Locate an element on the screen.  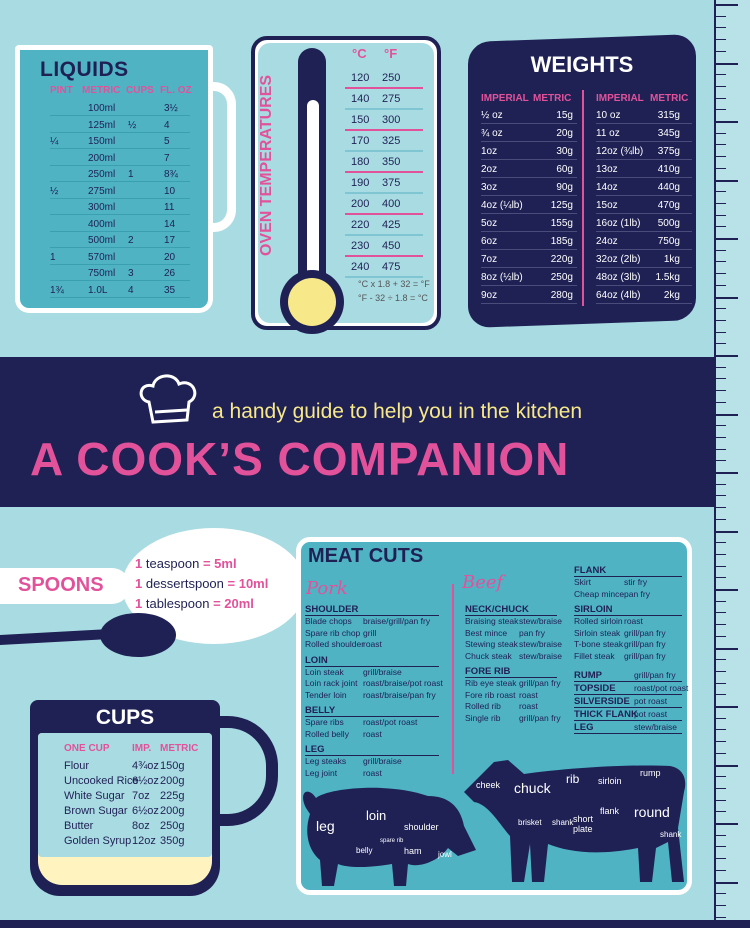
banner-tagline: a handy guide to help you in the kitchen is located at coordinates (397, 411).